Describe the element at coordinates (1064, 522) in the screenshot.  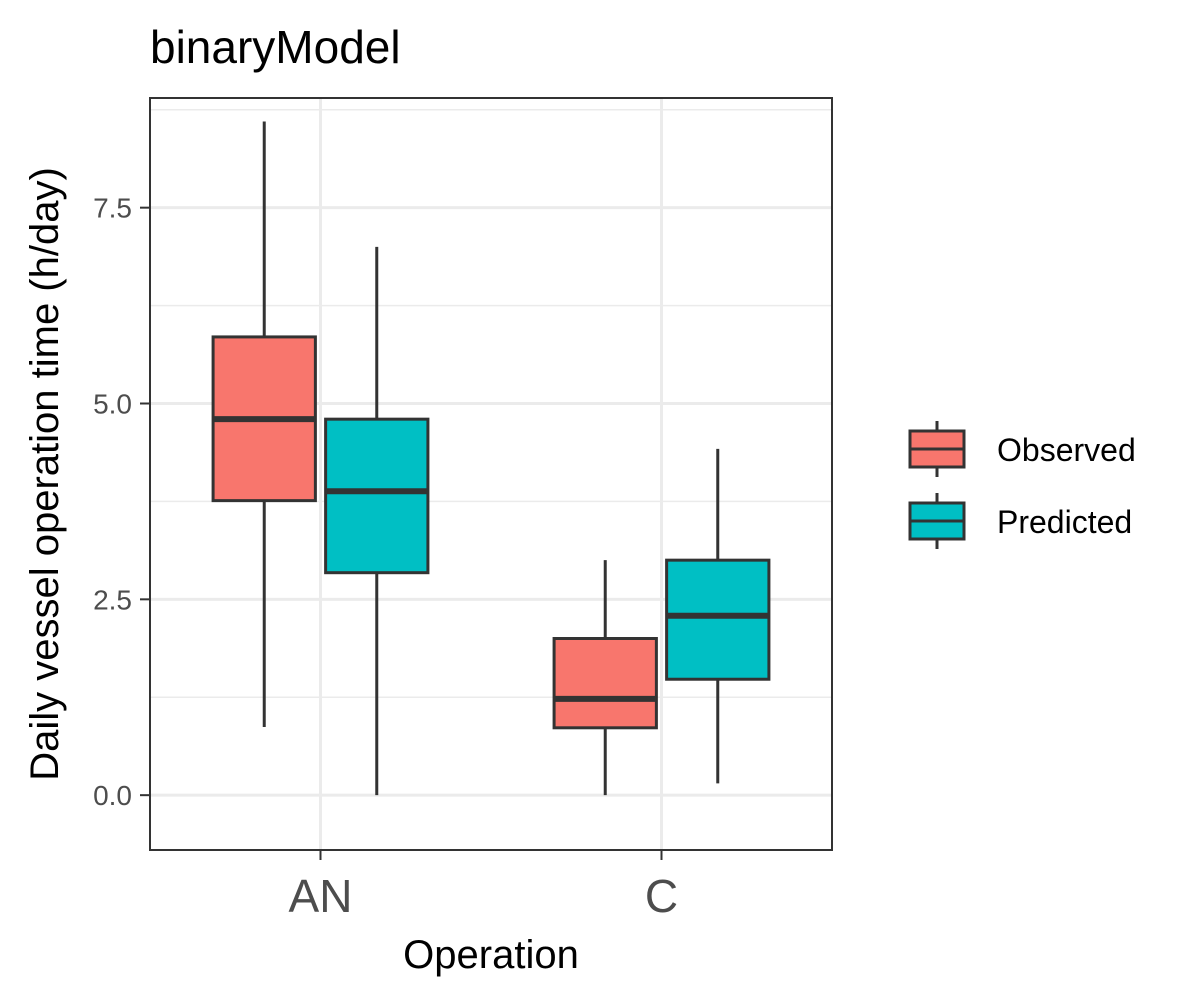
I see `legend-label: Predicted` at that location.